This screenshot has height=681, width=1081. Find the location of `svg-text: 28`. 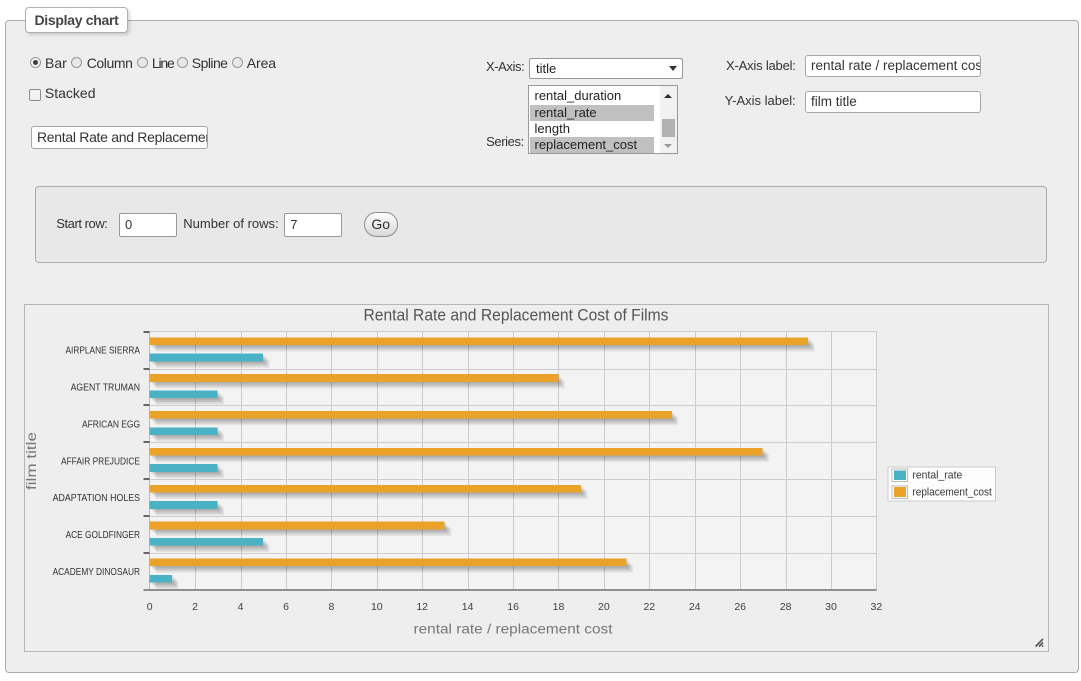

svg-text: 28 is located at coordinates (786, 607).